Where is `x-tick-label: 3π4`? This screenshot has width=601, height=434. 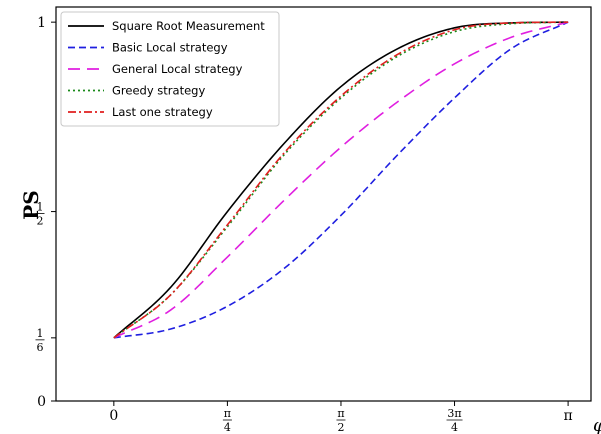 x-tick-label: 3π4 is located at coordinates (454, 420).